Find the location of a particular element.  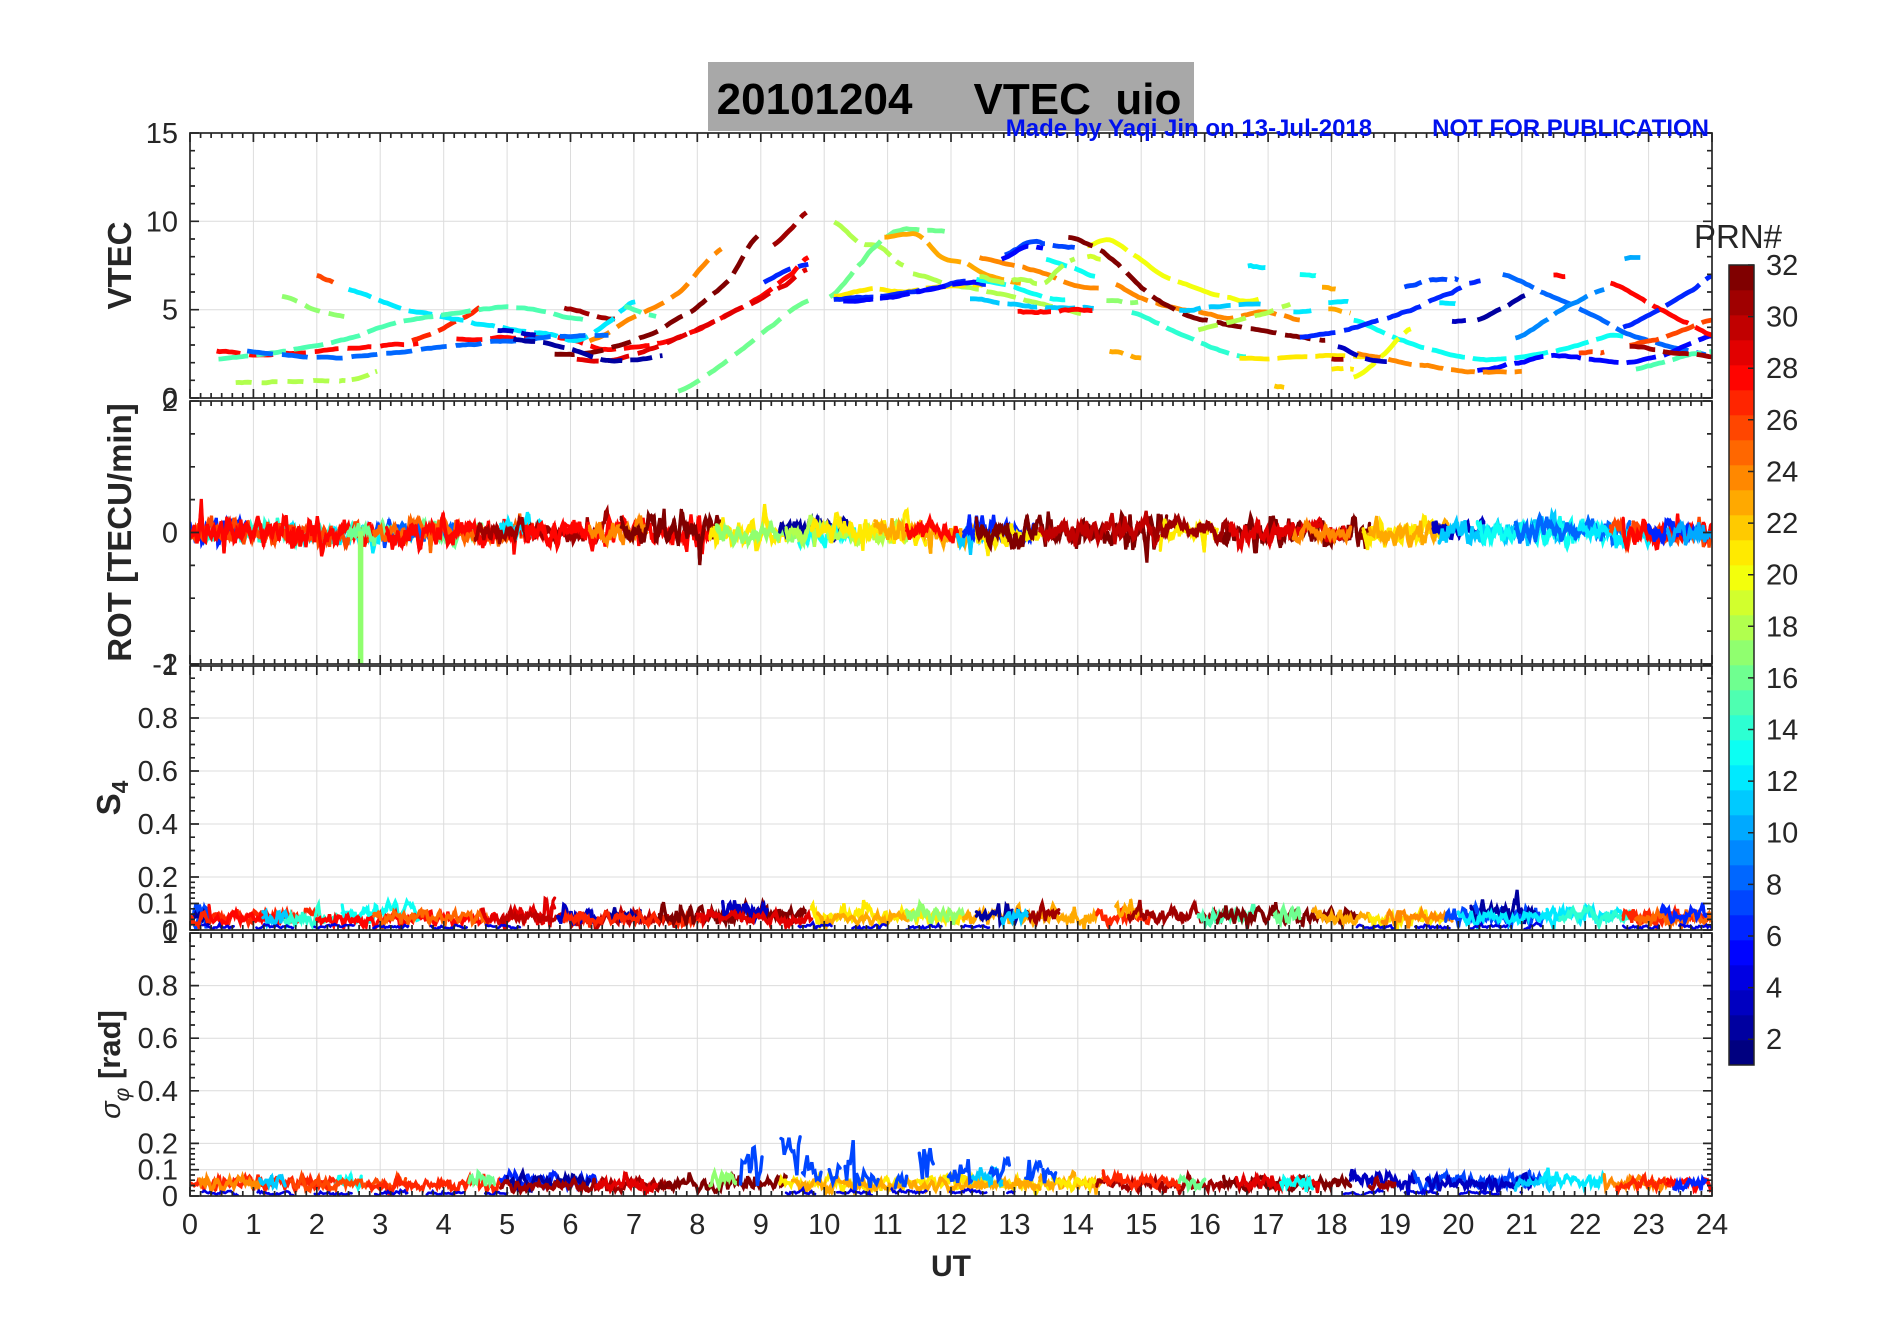

svg-text: 30 is located at coordinates (1782, 318).